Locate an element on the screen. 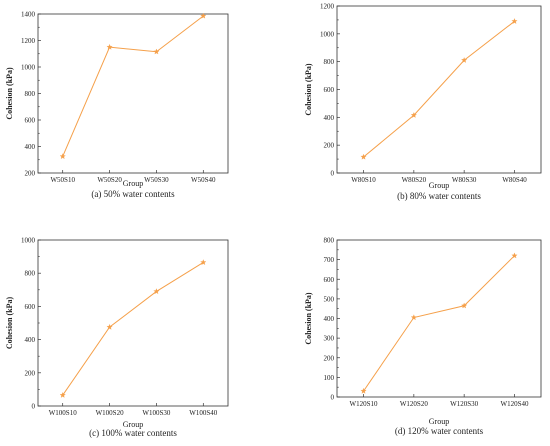  y-tick-label: 1400 is located at coordinates (28, 15).